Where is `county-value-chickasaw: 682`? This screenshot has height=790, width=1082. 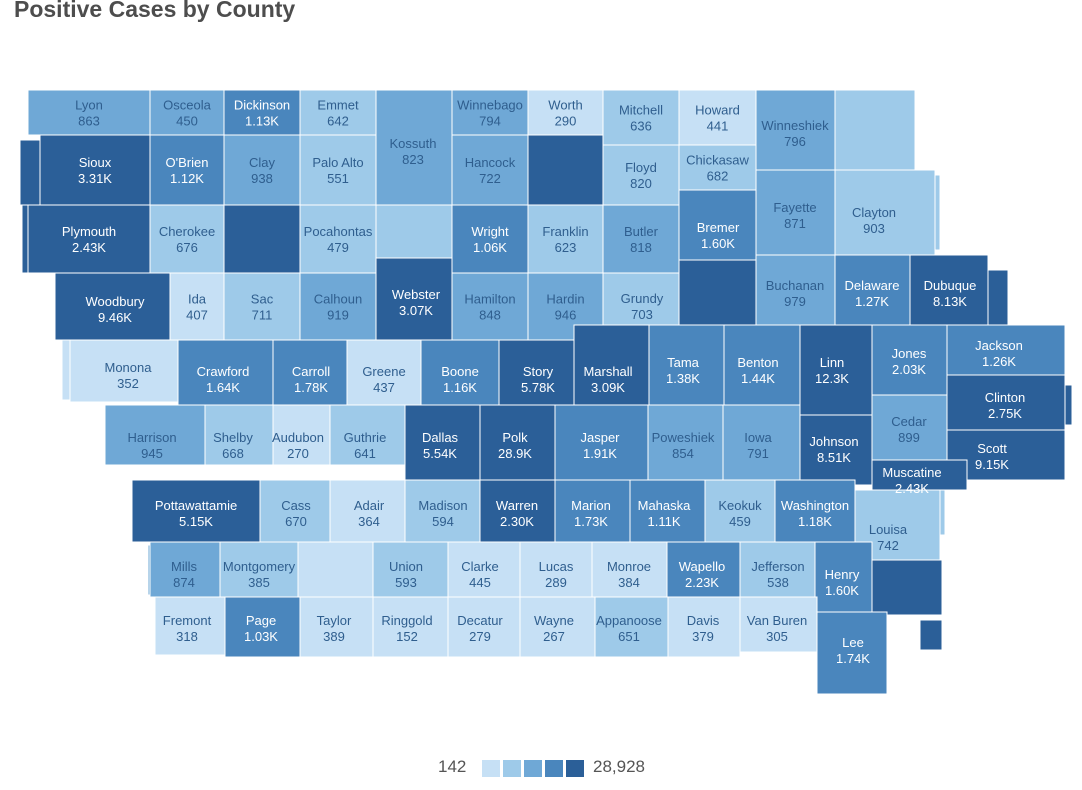 county-value-chickasaw: 682 is located at coordinates (718, 176).